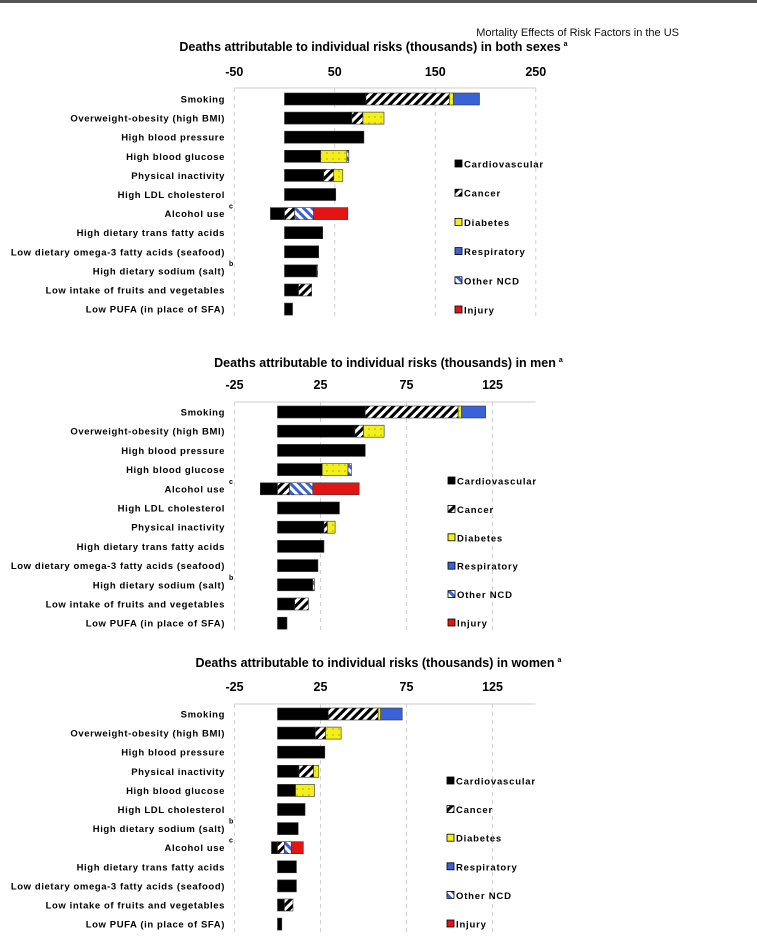 The image size is (757, 937). What do you see at coordinates (234, 72) in the screenshot?
I see `x-tick-label: -50` at bounding box center [234, 72].